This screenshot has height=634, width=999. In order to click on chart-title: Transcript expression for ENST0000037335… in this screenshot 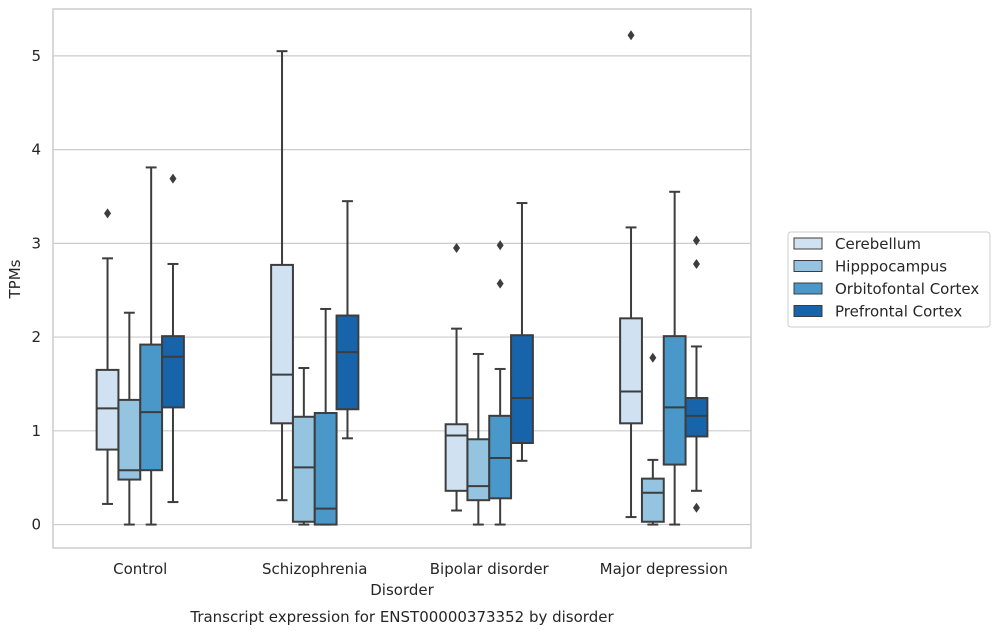, I will do `click(401, 617)`.